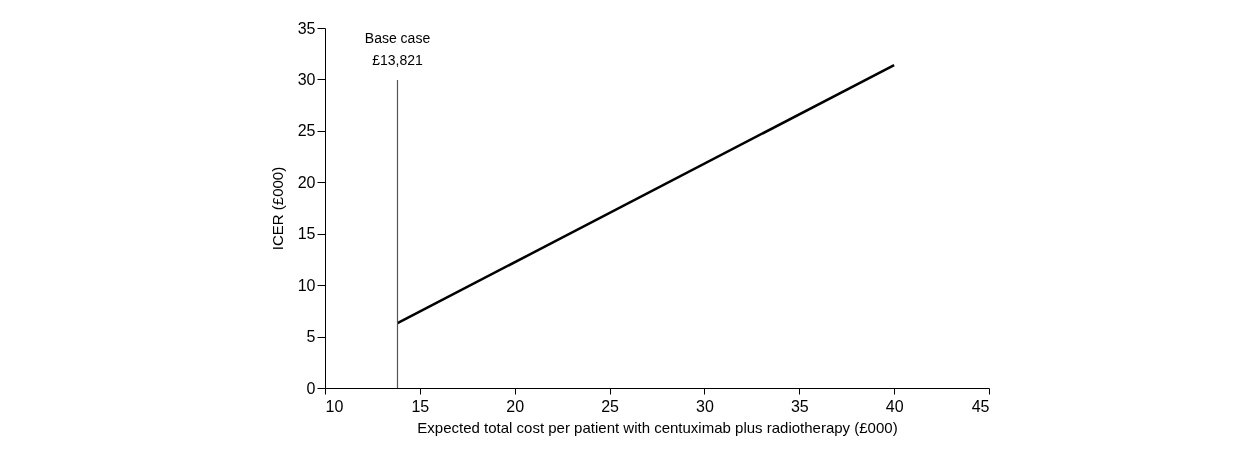 The image size is (1254, 475). I want to click on x-tick-label: 45, so click(980, 406).